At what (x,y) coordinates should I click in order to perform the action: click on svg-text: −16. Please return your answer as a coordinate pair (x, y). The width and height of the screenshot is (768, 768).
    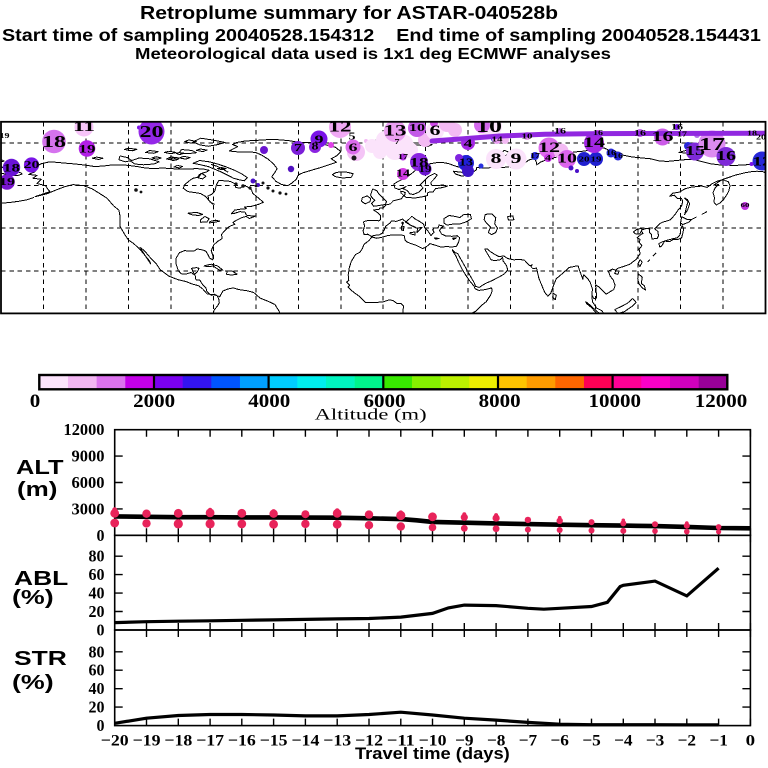
    Looking at the image, I should click on (242, 741).